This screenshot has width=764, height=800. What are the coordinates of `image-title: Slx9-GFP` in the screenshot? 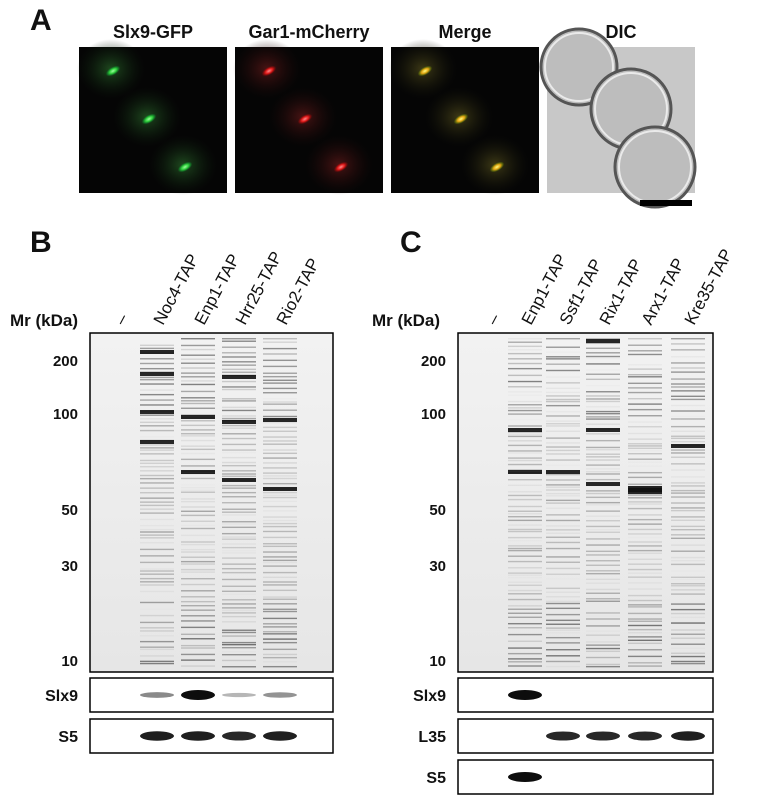 It's located at (153, 32).